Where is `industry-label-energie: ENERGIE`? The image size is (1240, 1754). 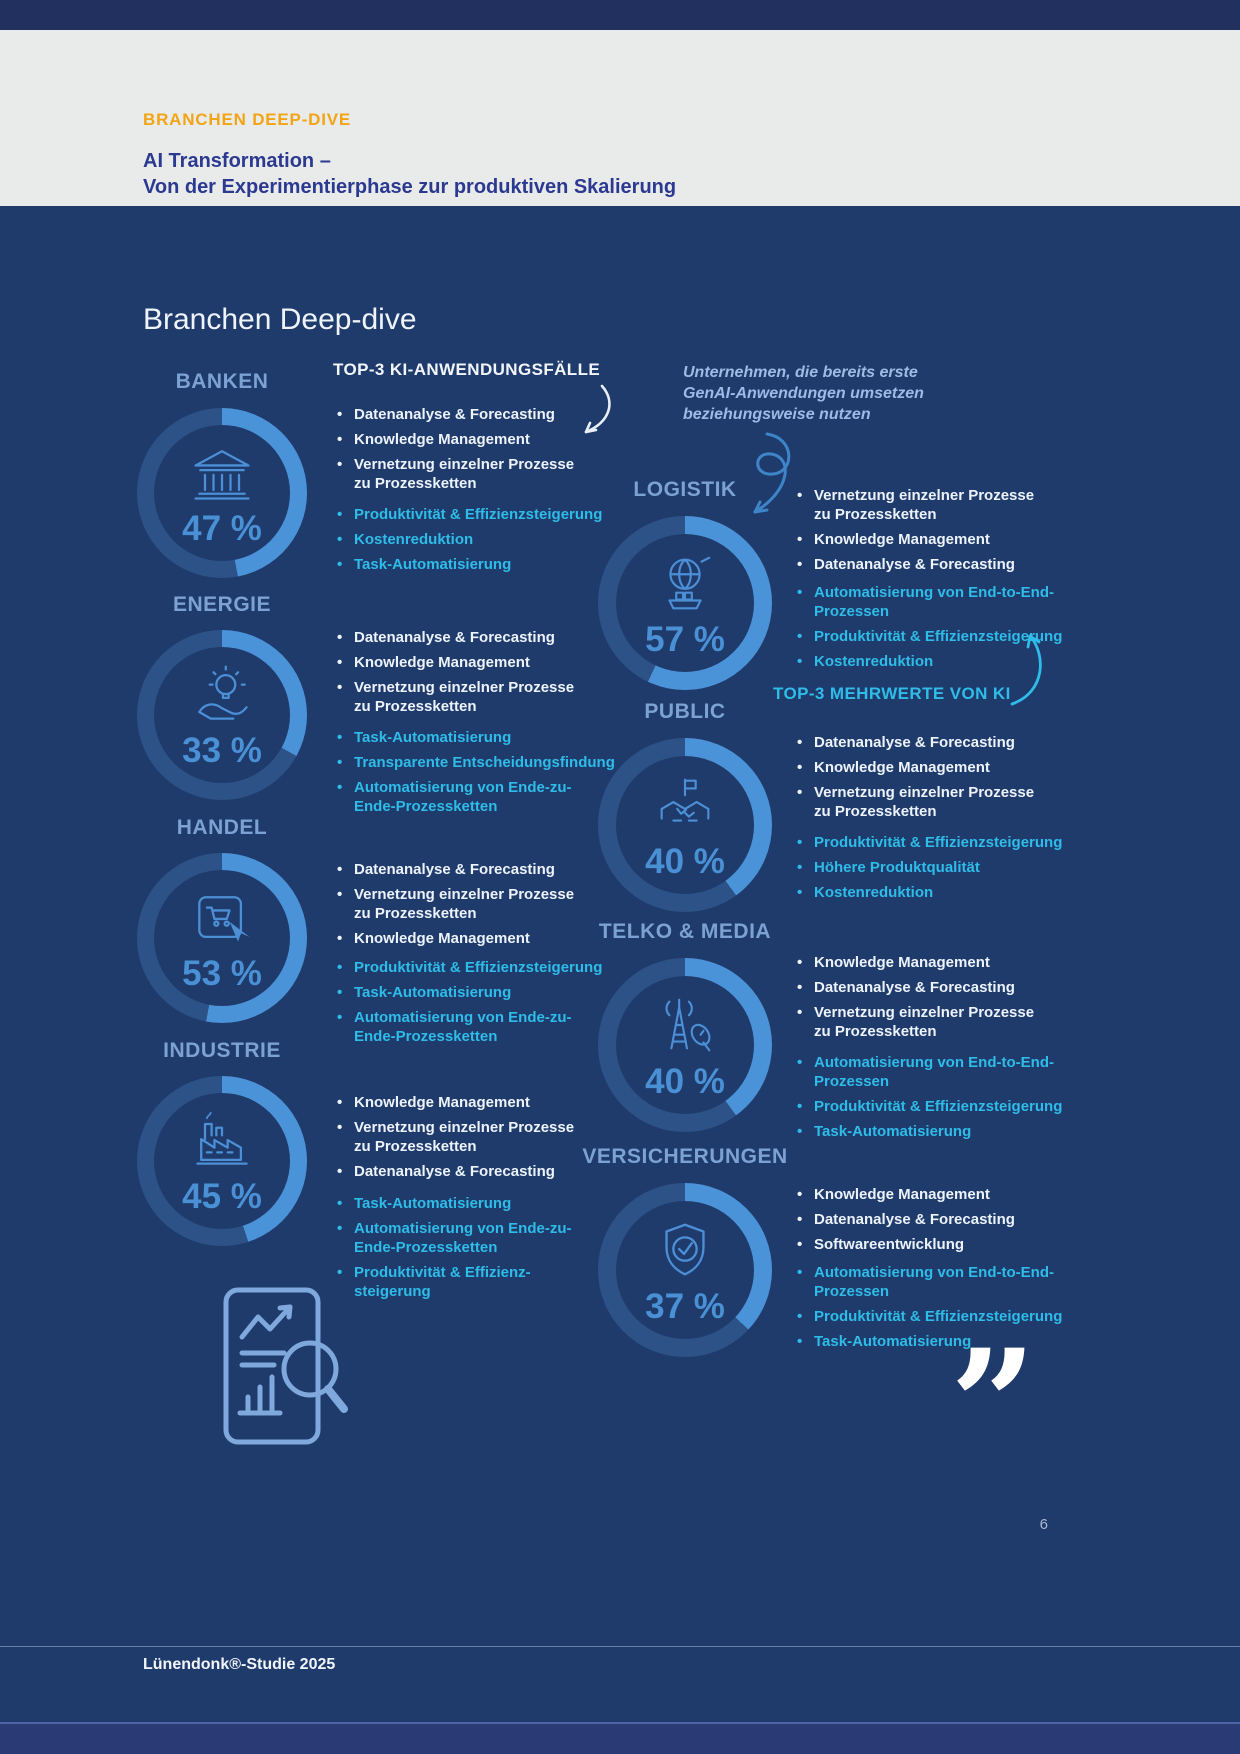 industry-label-energie: ENERGIE is located at coordinates (222, 604).